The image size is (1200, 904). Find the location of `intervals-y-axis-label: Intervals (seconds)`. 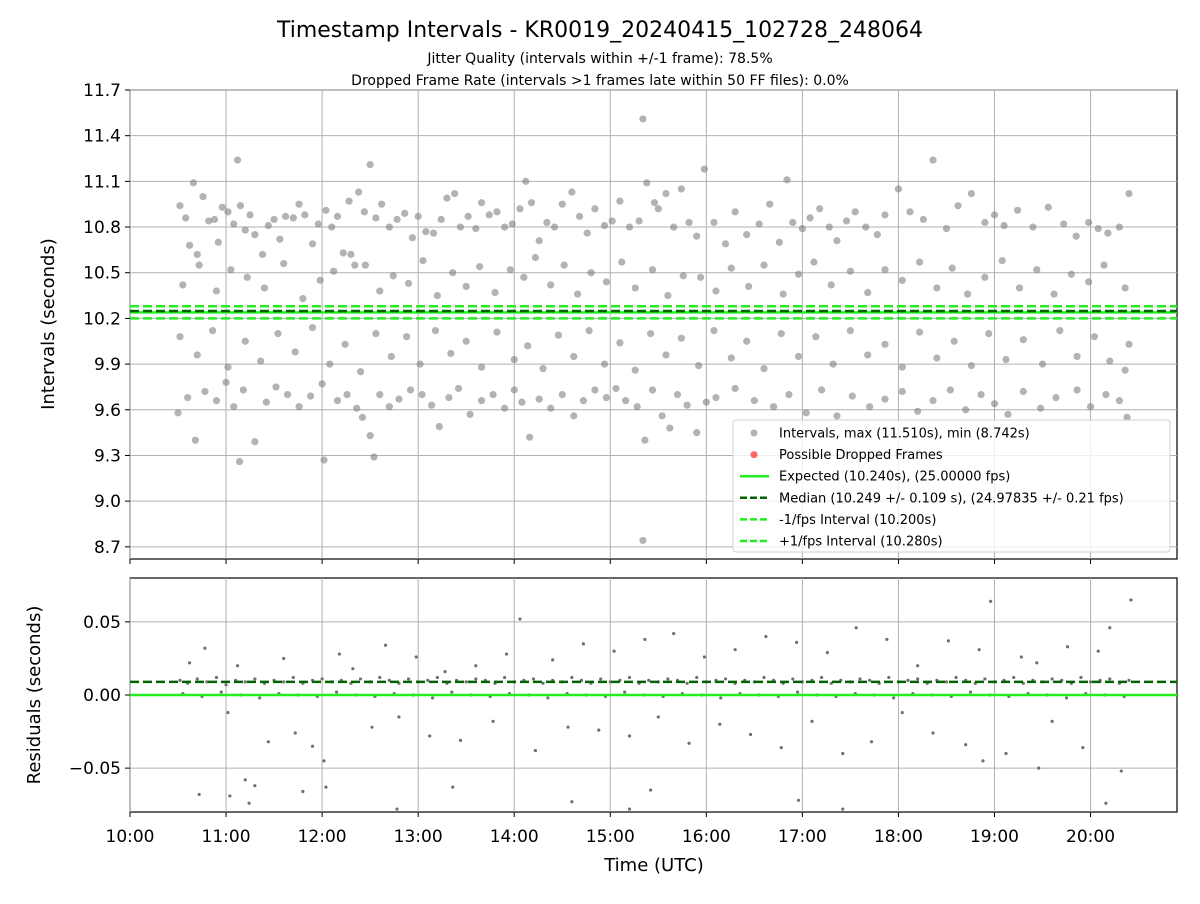

intervals-y-axis-label: Intervals (seconds) is located at coordinates (48, 324).